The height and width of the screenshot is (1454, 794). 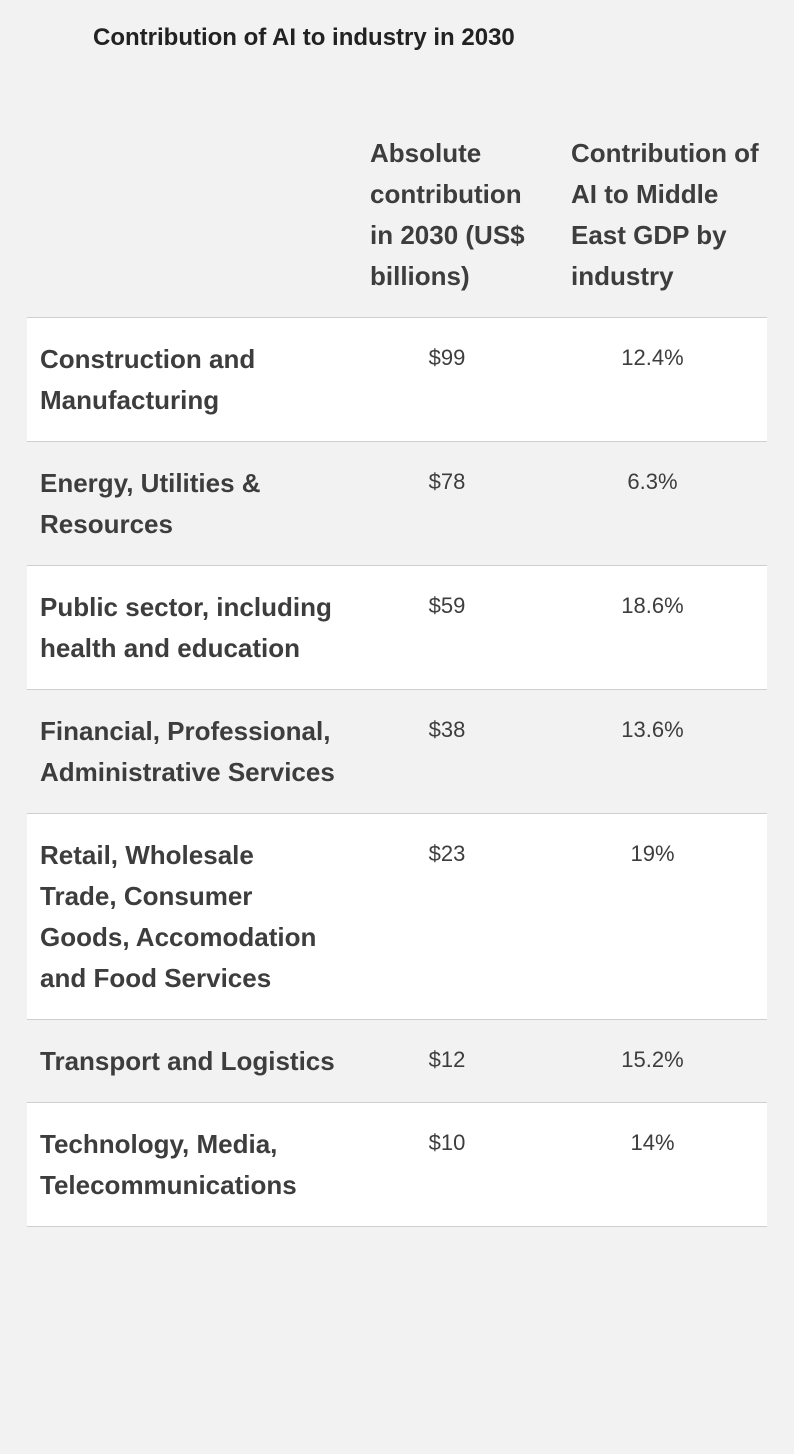 What do you see at coordinates (148, 379) in the screenshot?
I see `industry-label: Construction and Manufacturing` at bounding box center [148, 379].